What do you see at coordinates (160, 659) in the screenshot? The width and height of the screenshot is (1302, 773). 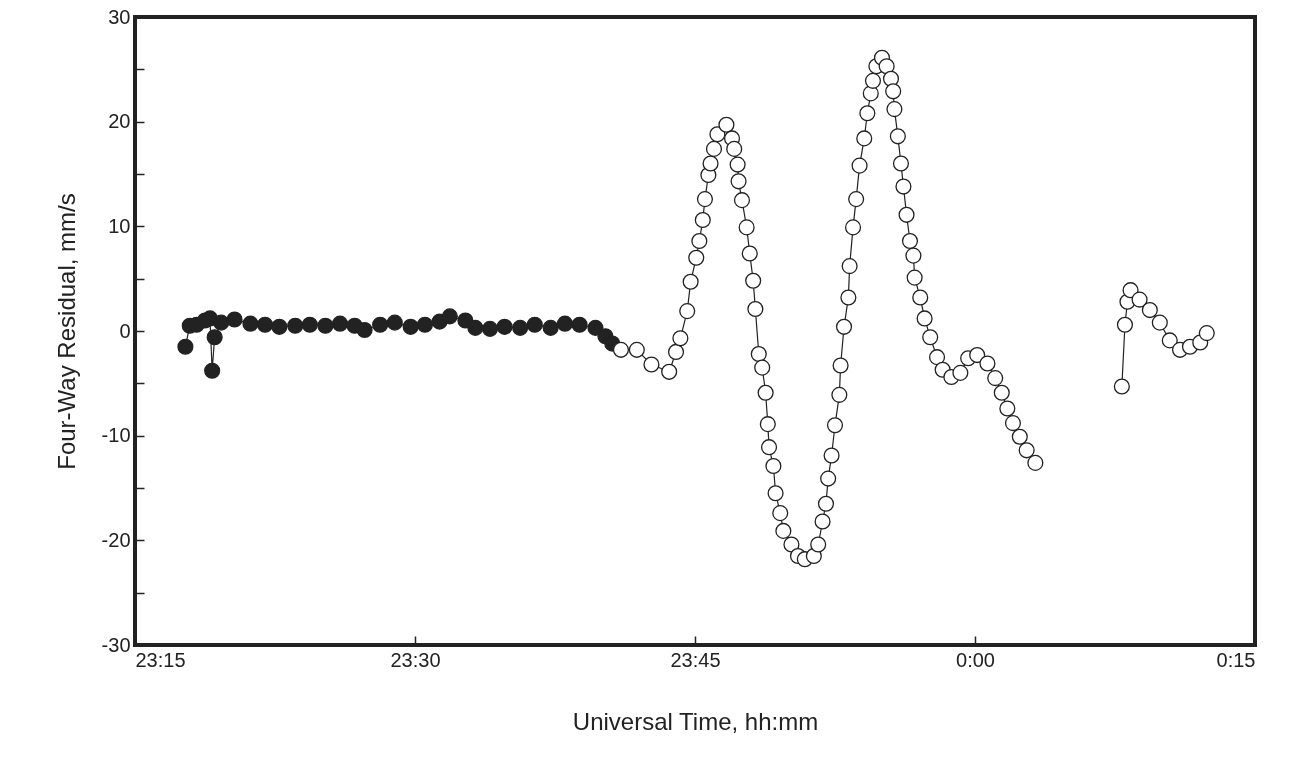 I see `x-tick-label: 23:15` at bounding box center [160, 659].